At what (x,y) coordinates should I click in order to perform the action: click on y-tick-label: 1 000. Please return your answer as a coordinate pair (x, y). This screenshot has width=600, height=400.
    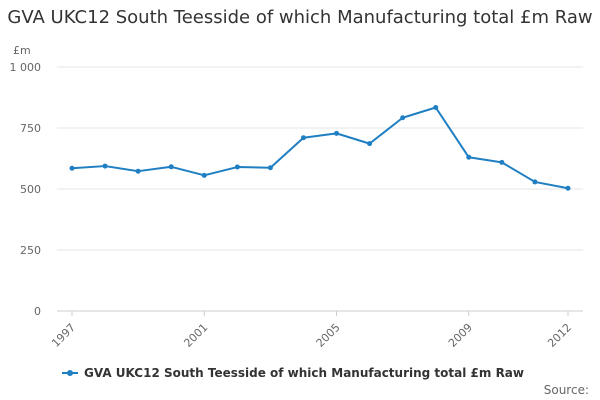
    Looking at the image, I should click on (26, 67).